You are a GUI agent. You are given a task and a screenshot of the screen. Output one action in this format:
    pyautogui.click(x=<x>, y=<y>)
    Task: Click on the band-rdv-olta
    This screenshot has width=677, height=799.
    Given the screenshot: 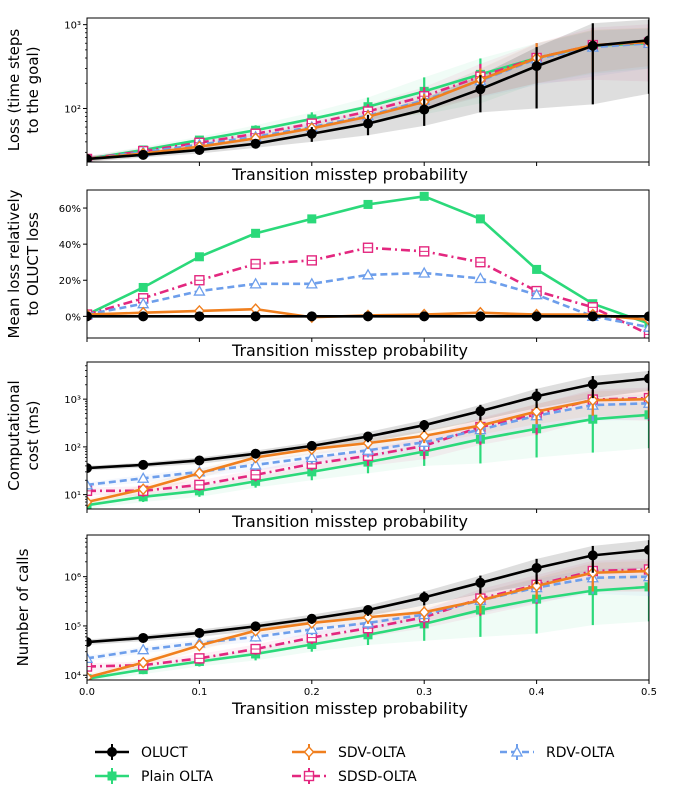 What is the action you would take?
    pyautogui.click(x=368, y=95)
    